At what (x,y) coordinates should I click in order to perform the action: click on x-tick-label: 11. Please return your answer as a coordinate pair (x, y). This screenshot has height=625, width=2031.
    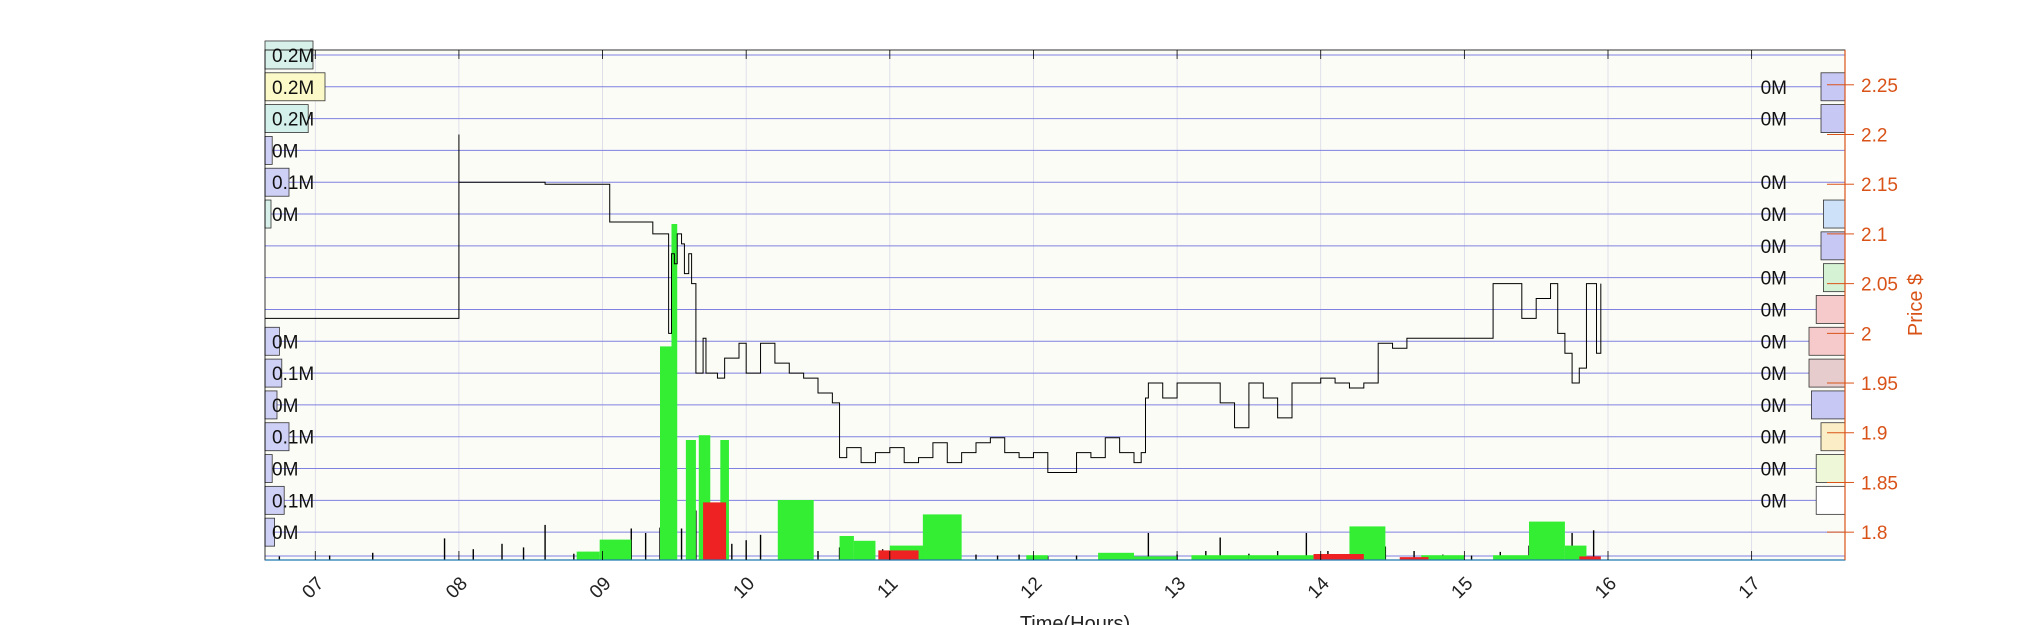
    Looking at the image, I should click on (888, 588).